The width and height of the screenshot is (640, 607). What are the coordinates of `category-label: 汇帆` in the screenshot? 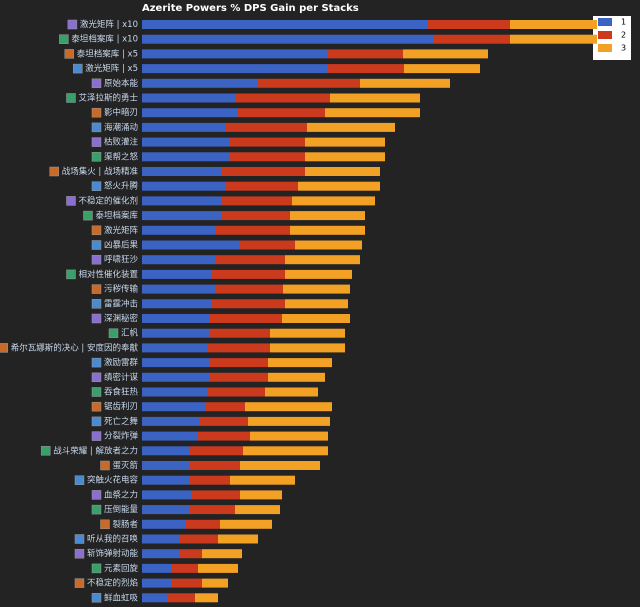 It's located at (130, 333).